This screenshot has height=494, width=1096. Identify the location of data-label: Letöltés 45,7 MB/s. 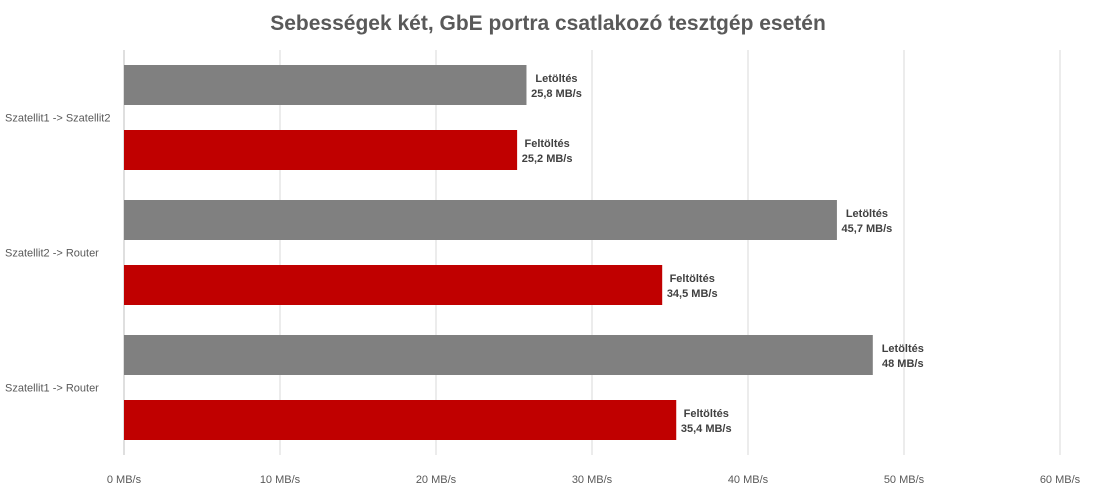
(867, 221).